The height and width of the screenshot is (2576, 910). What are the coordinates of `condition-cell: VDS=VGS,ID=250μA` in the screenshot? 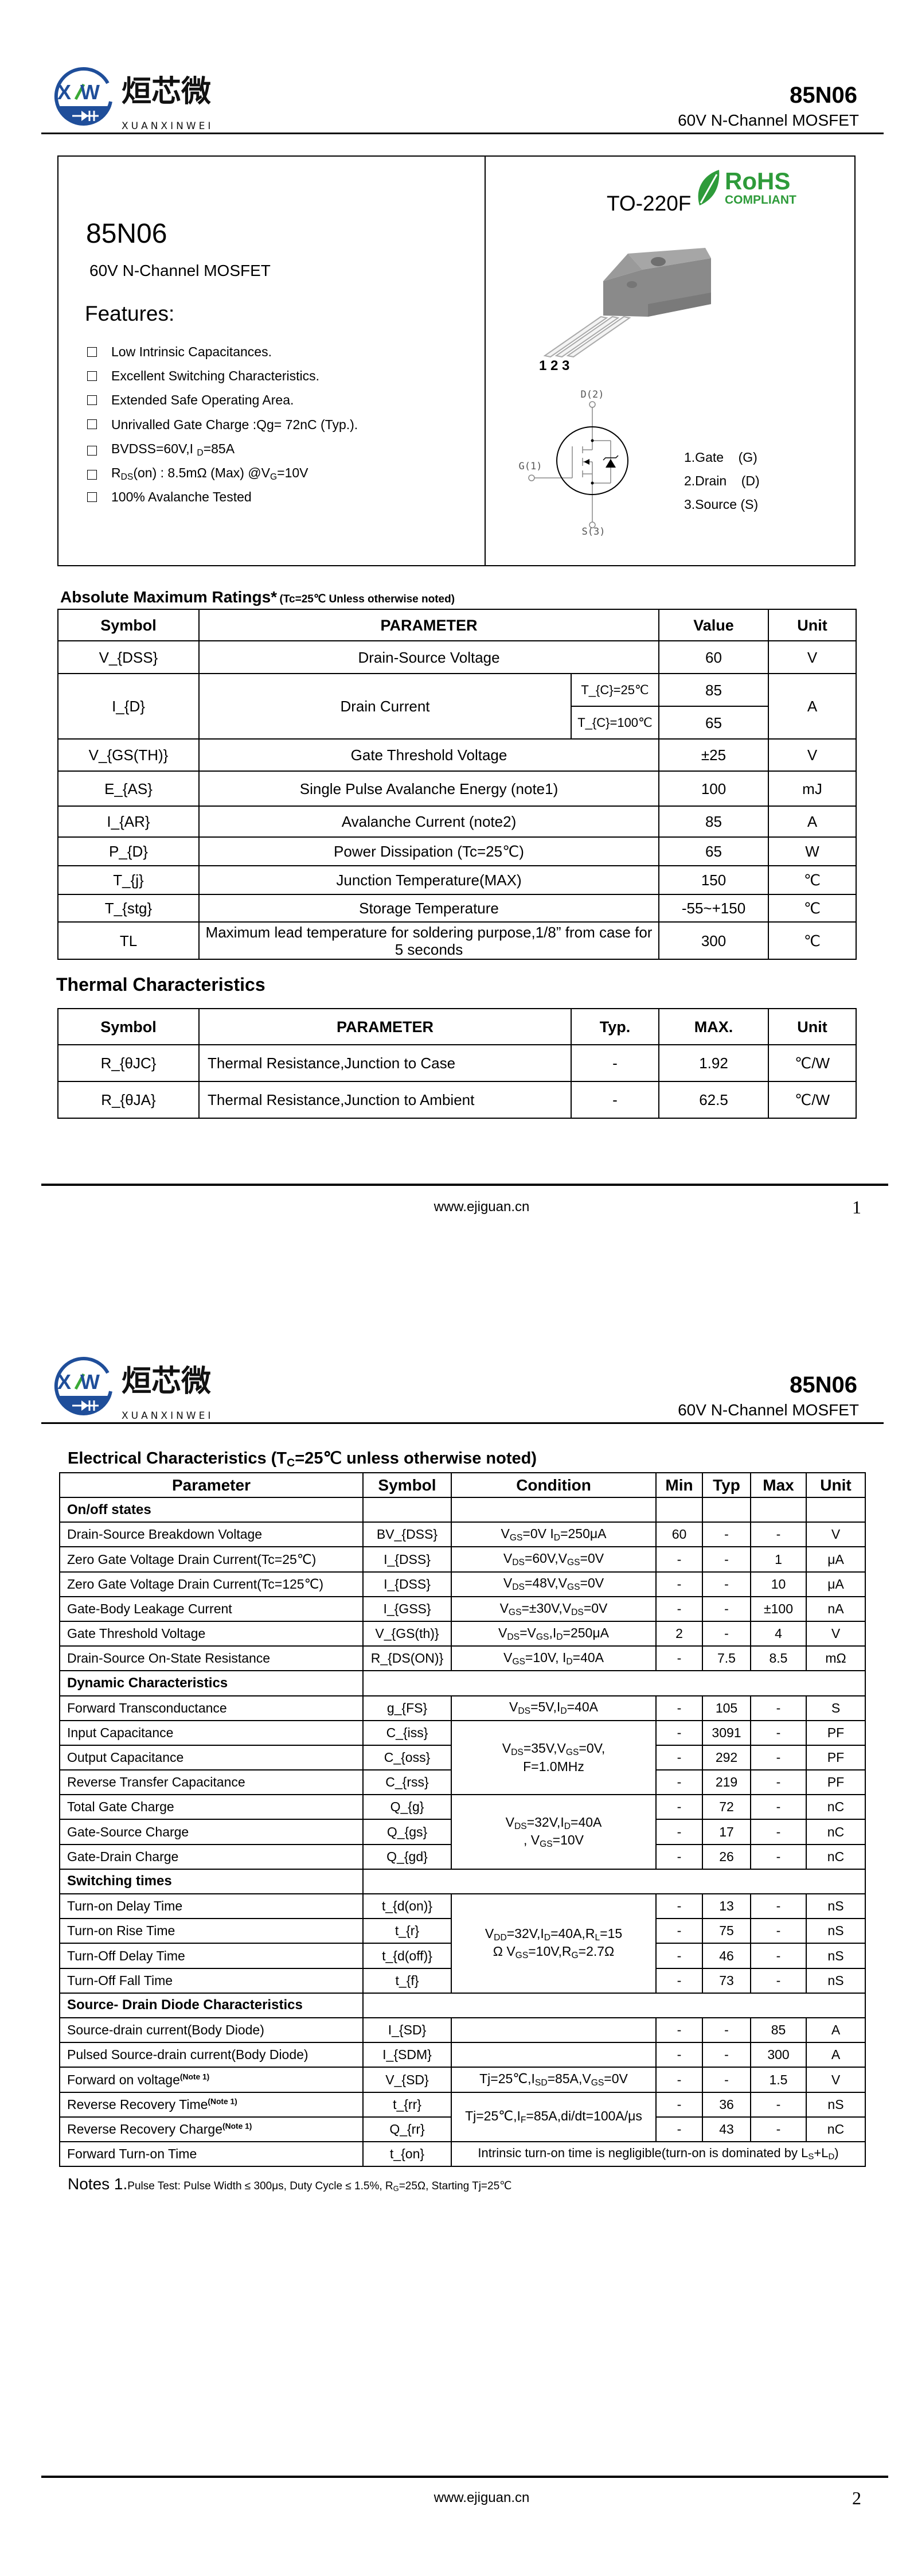 It's located at (554, 1634).